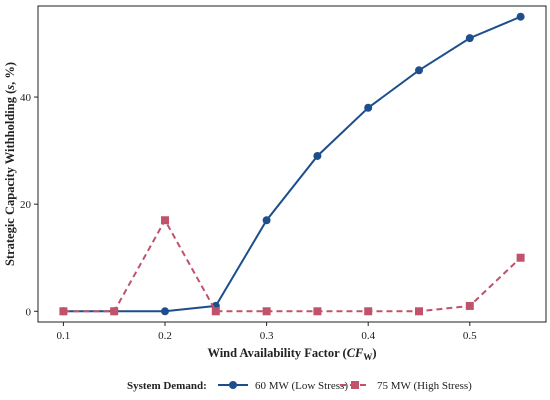 The image size is (550, 400). I want to click on y-tick-label: 0, so click(29, 312).